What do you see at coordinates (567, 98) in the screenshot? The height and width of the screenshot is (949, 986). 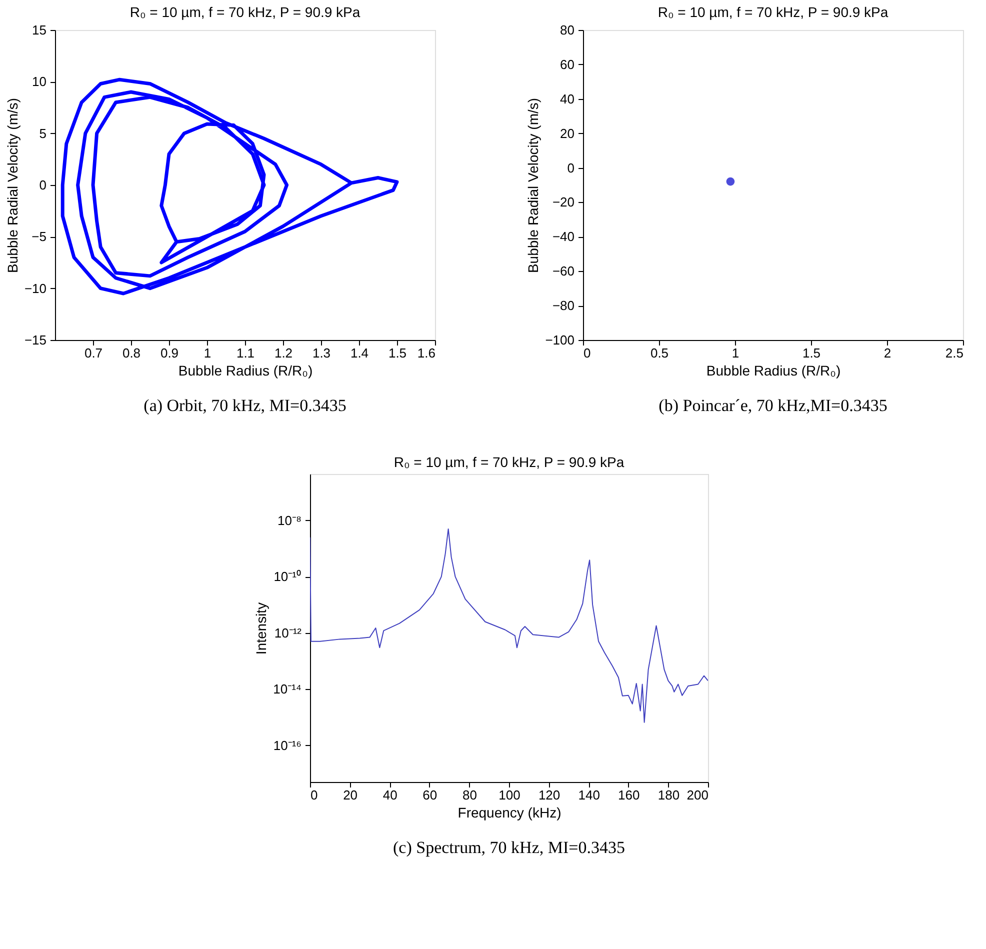 I see `y-tick-label: 40` at bounding box center [567, 98].